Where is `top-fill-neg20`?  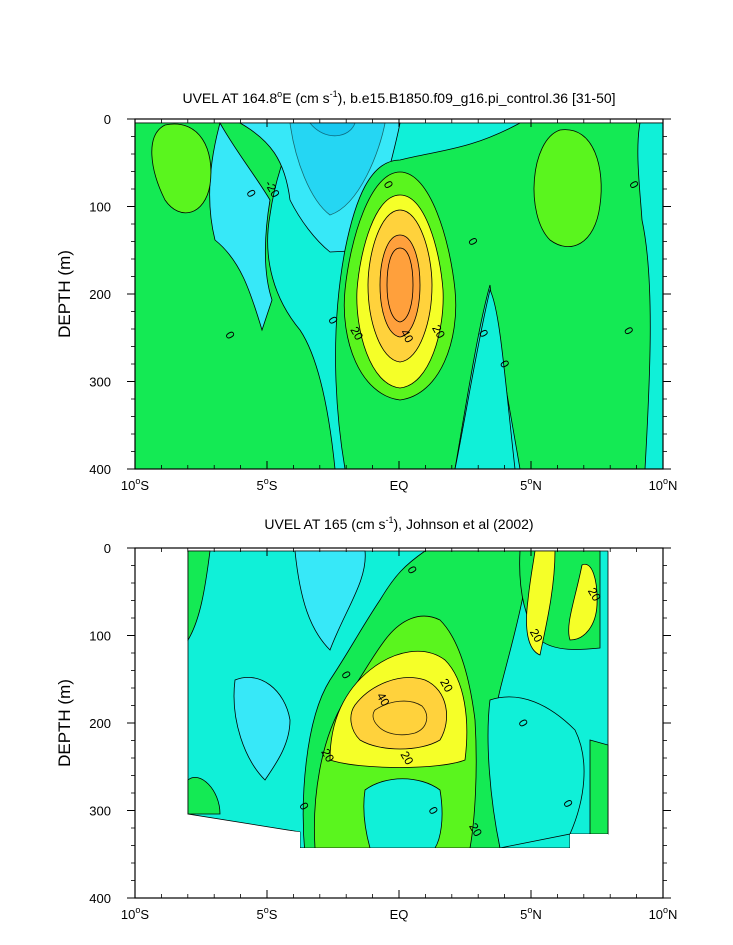 top-fill-neg20 is located at coordinates (337, 169).